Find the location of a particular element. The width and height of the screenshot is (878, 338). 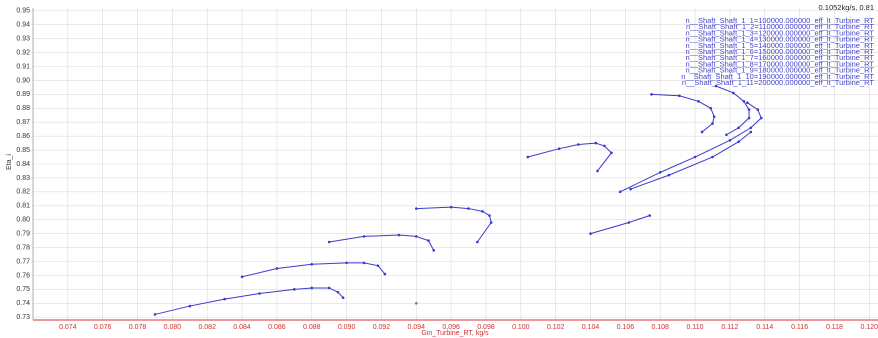

y-tick-label: 0.94 is located at coordinates (23, 25).